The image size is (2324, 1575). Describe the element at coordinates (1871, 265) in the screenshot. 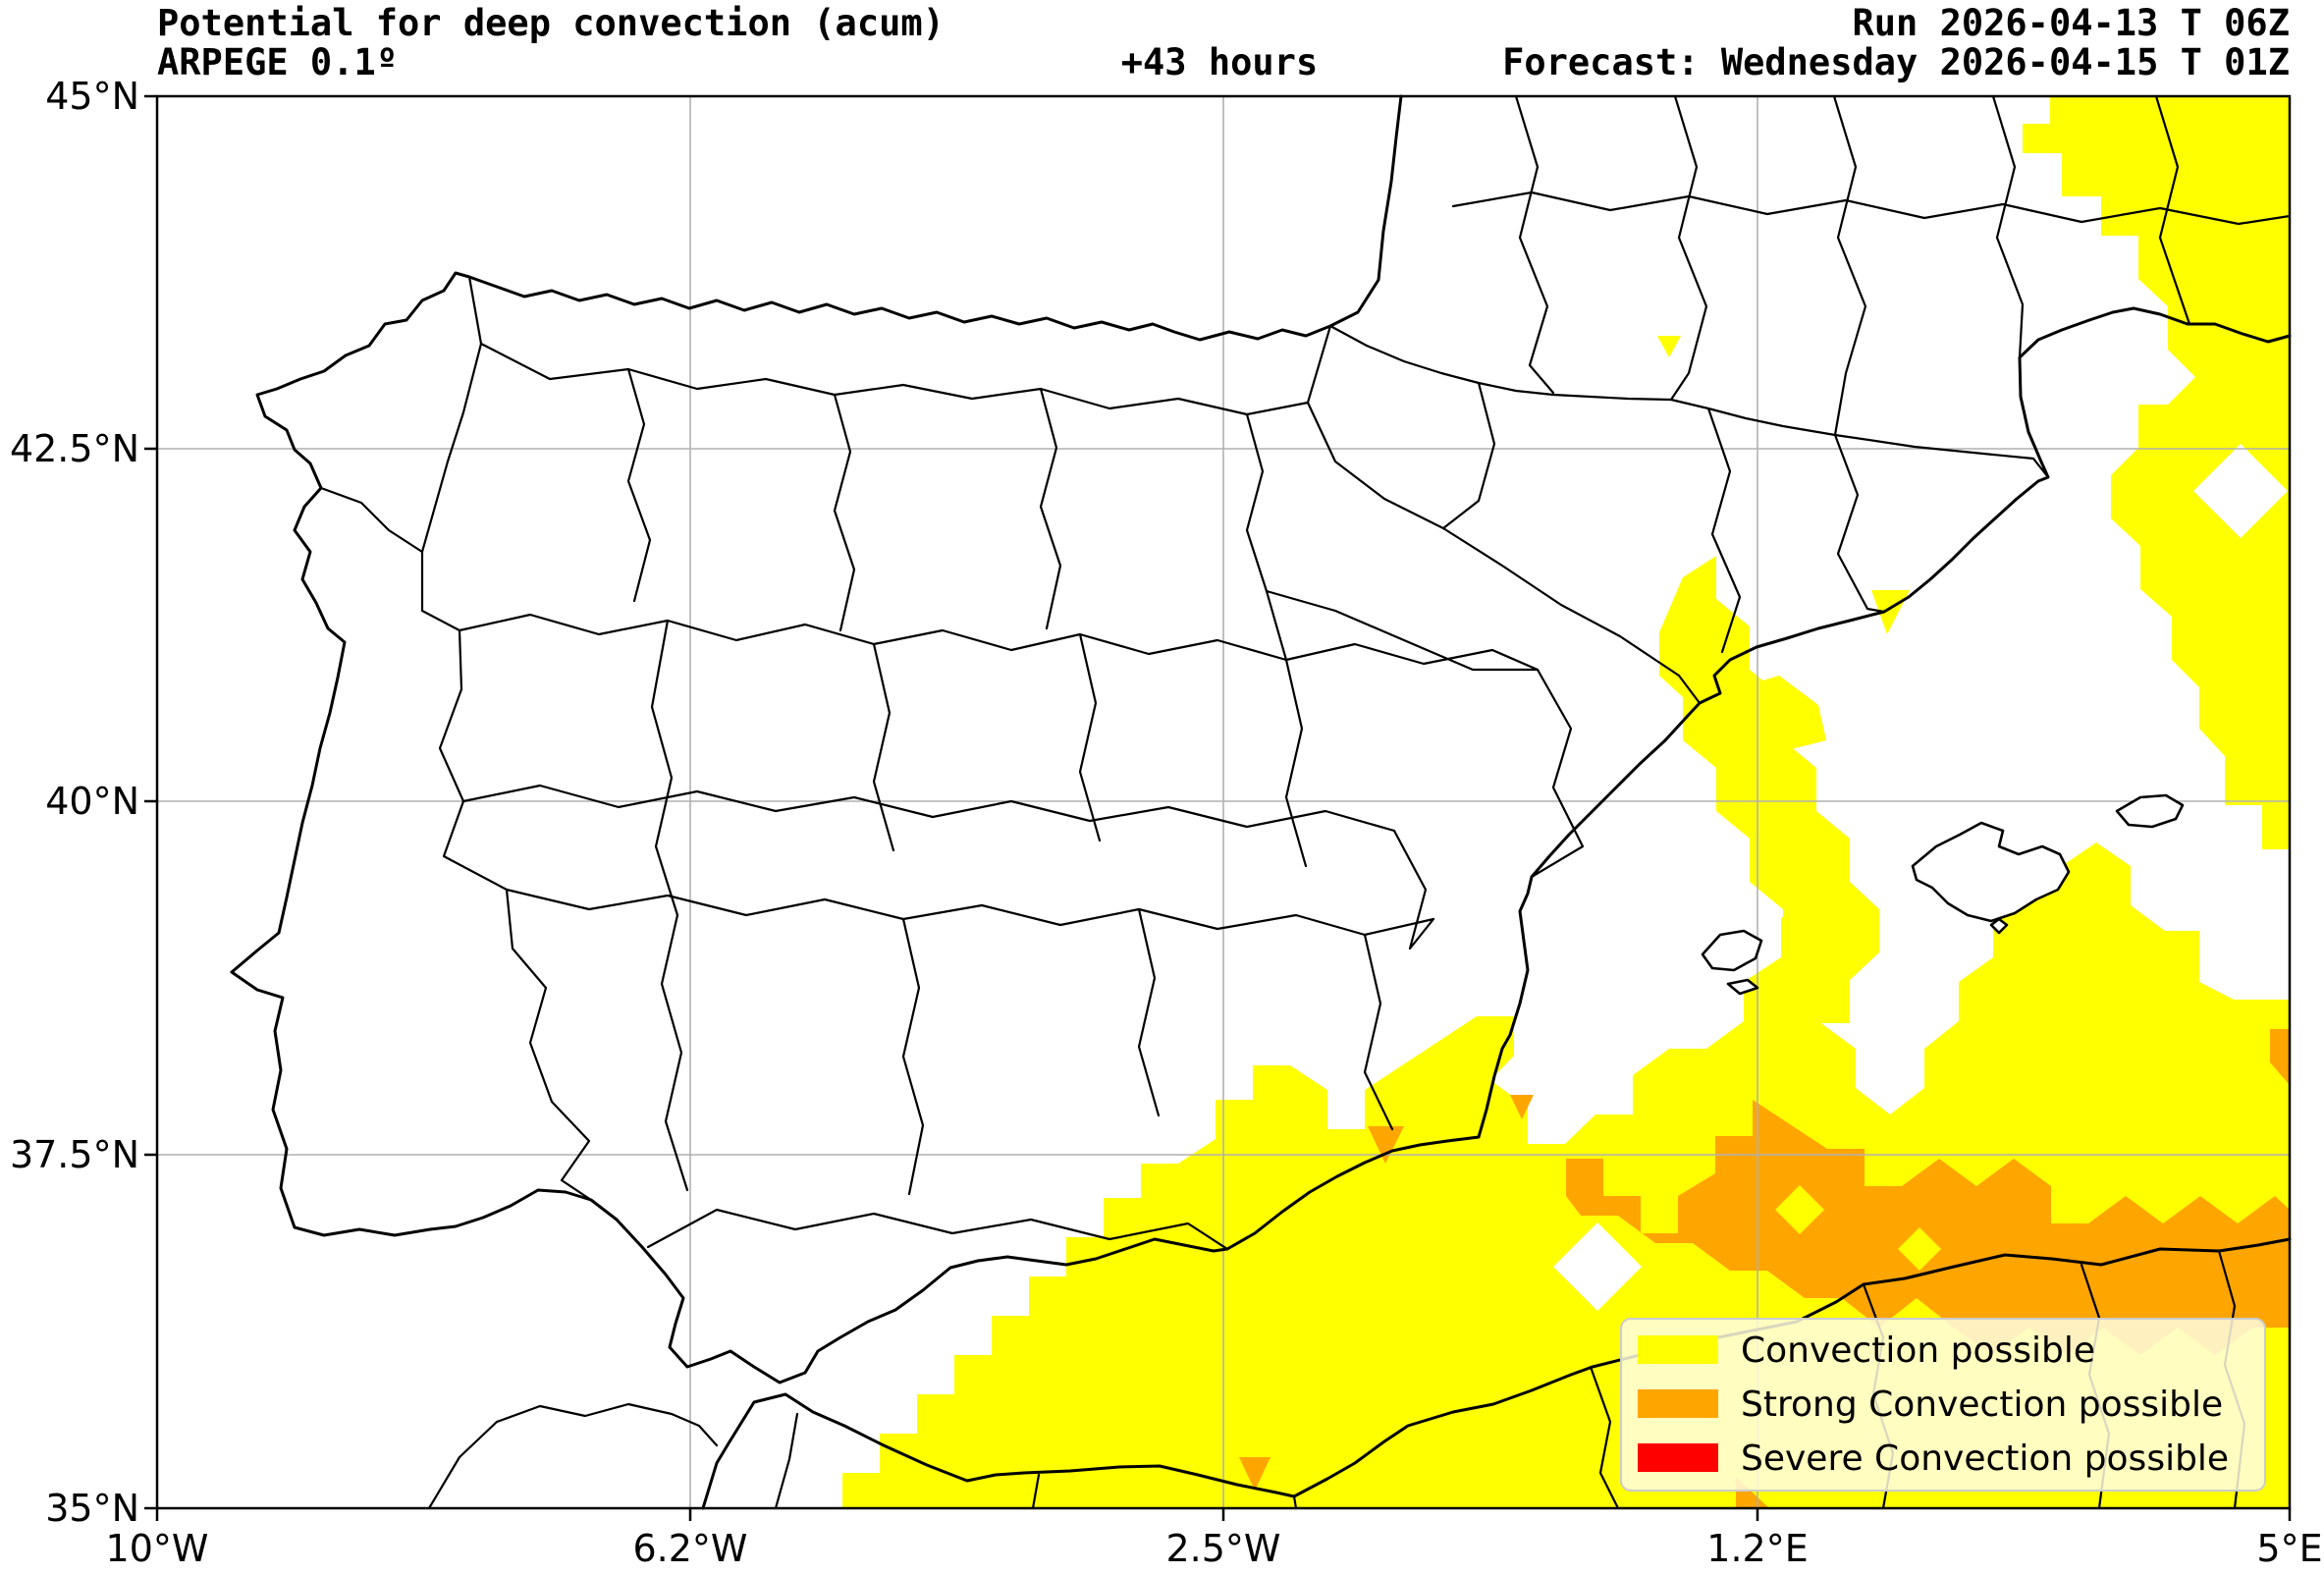

I see `france-borders` at that location.